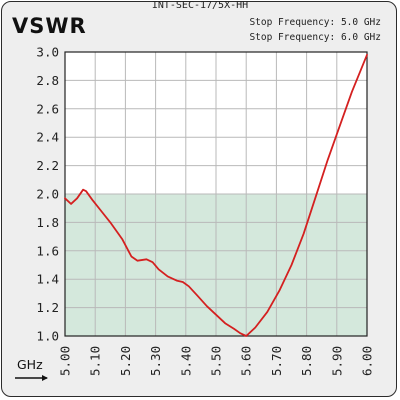 The image size is (400, 400). Describe the element at coordinates (315, 22) in the screenshot. I see `start-frequency-label: Stop Frequency: 5.0 GHz` at that location.